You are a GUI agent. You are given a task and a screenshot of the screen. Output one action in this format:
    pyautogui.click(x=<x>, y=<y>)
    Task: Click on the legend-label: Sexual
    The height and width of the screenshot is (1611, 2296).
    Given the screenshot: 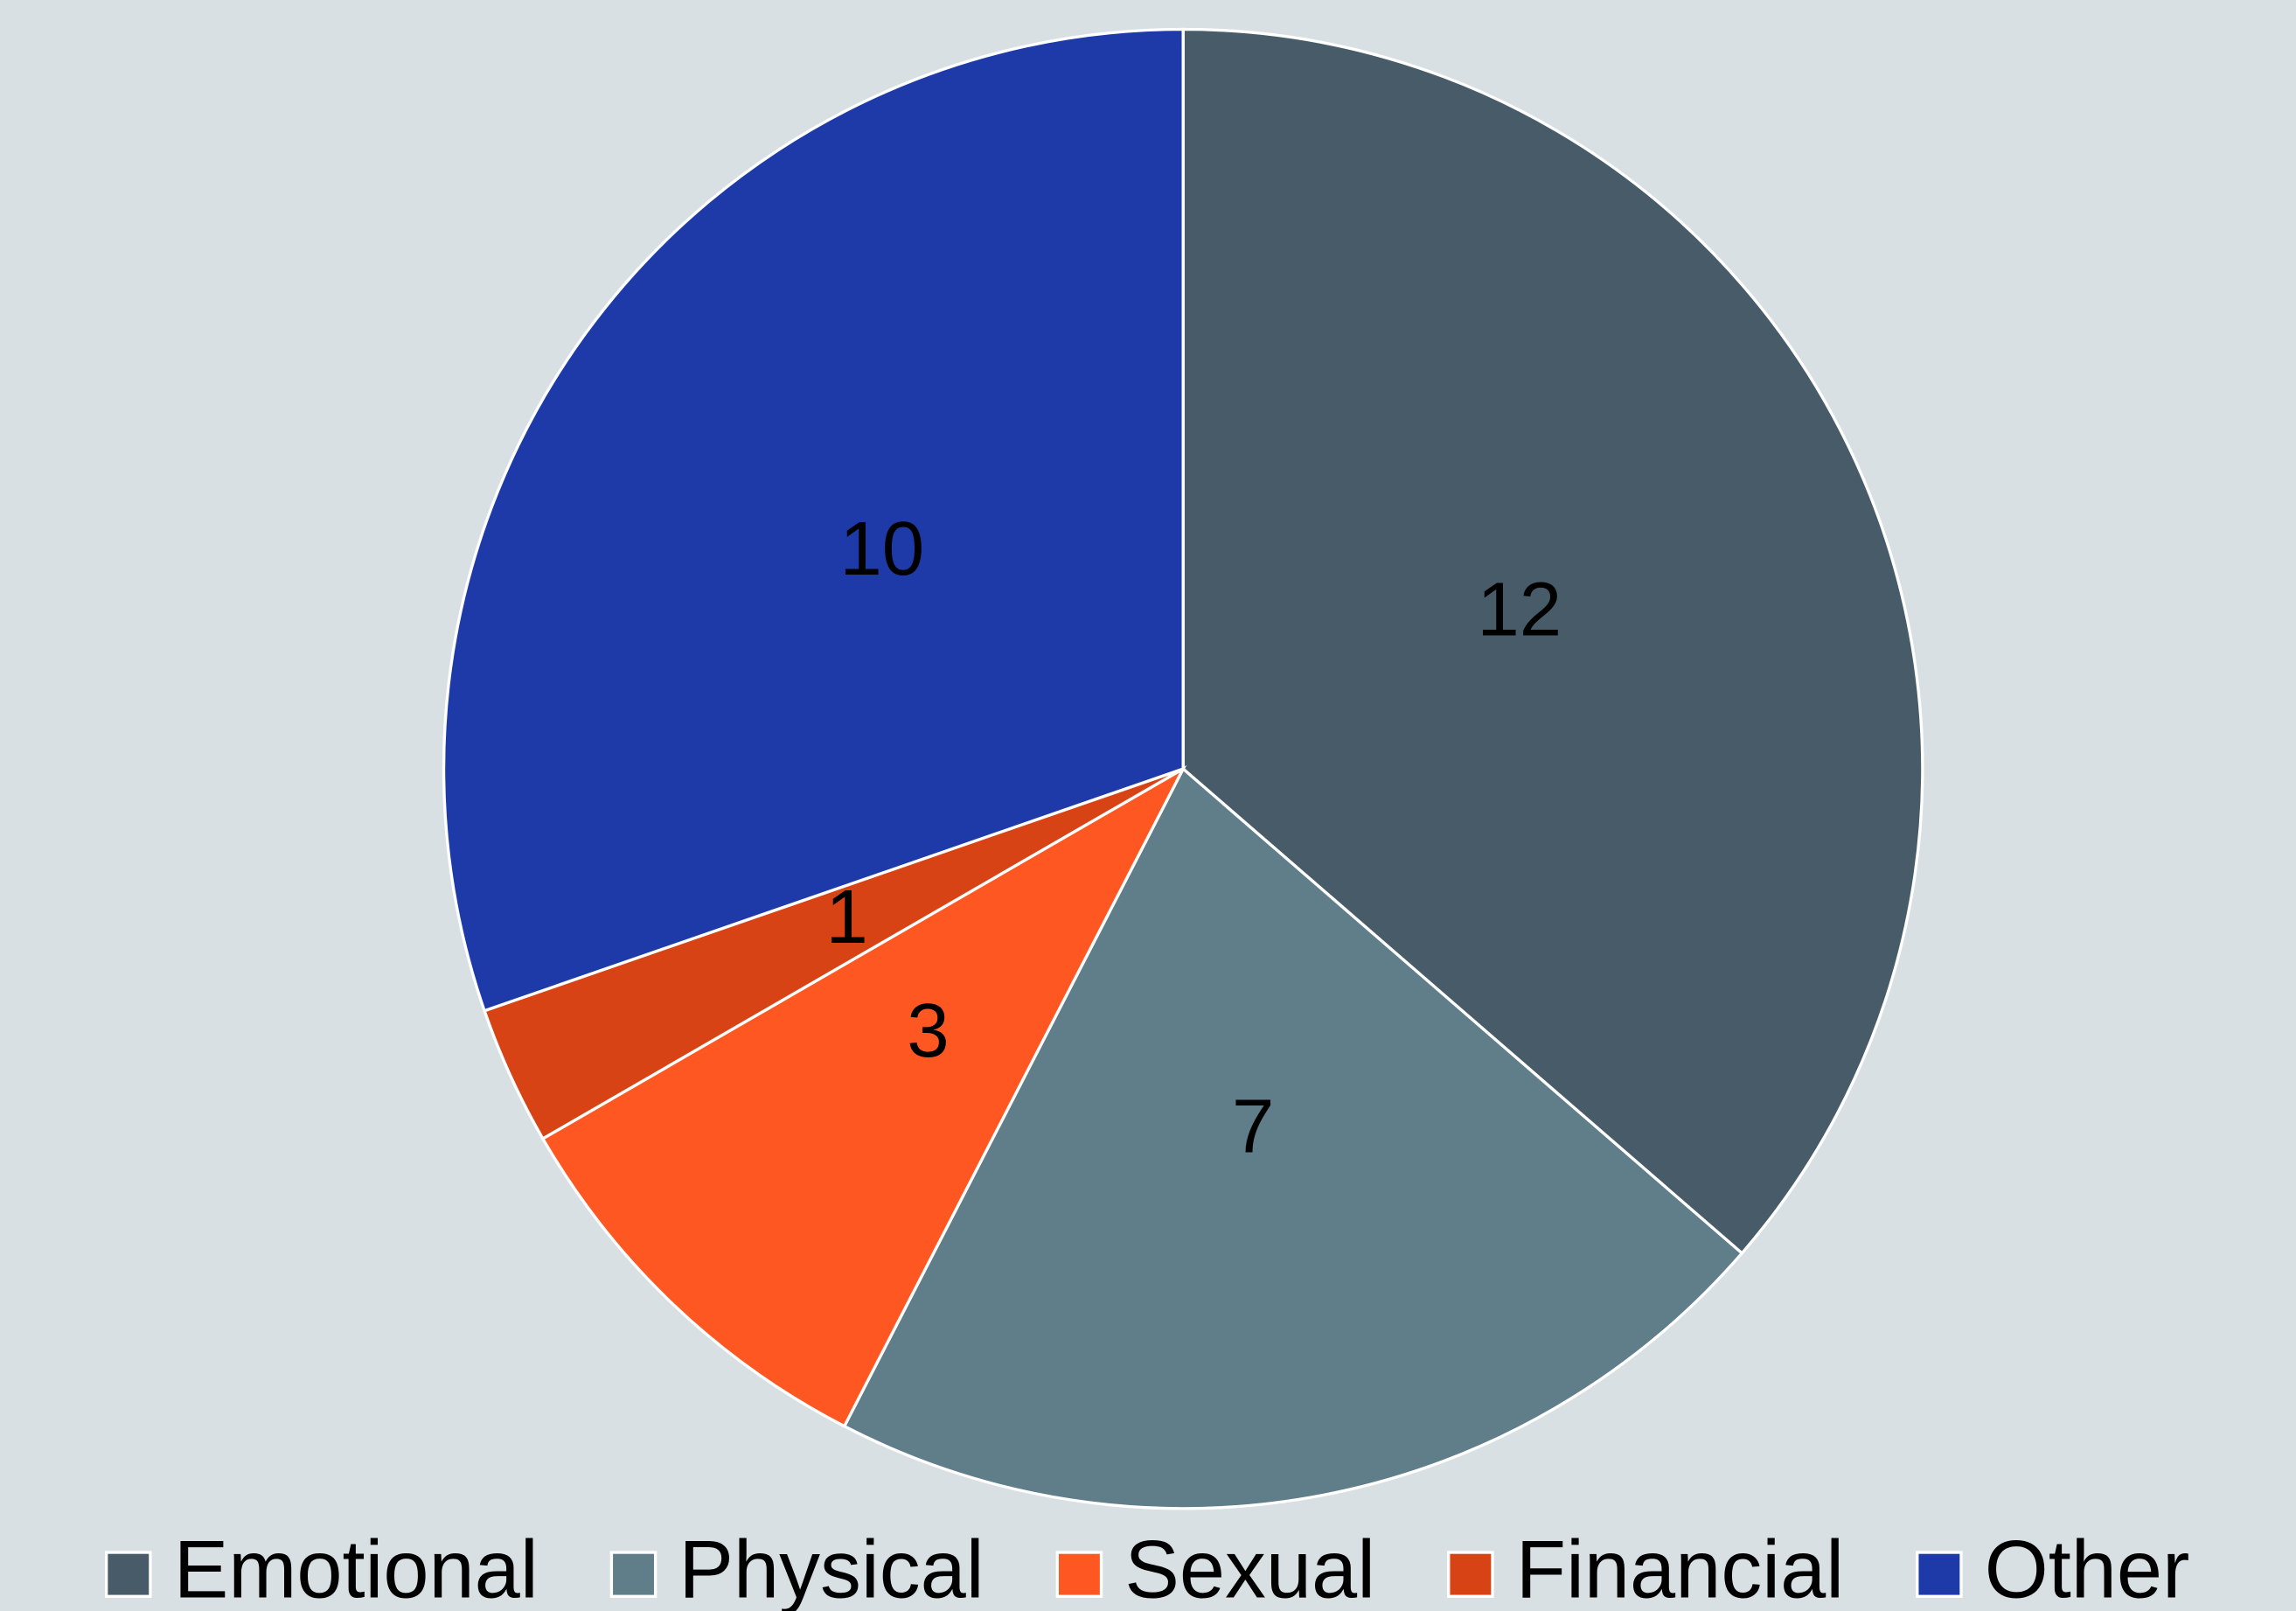 What is the action you would take?
    pyautogui.click(x=1249, y=1568)
    